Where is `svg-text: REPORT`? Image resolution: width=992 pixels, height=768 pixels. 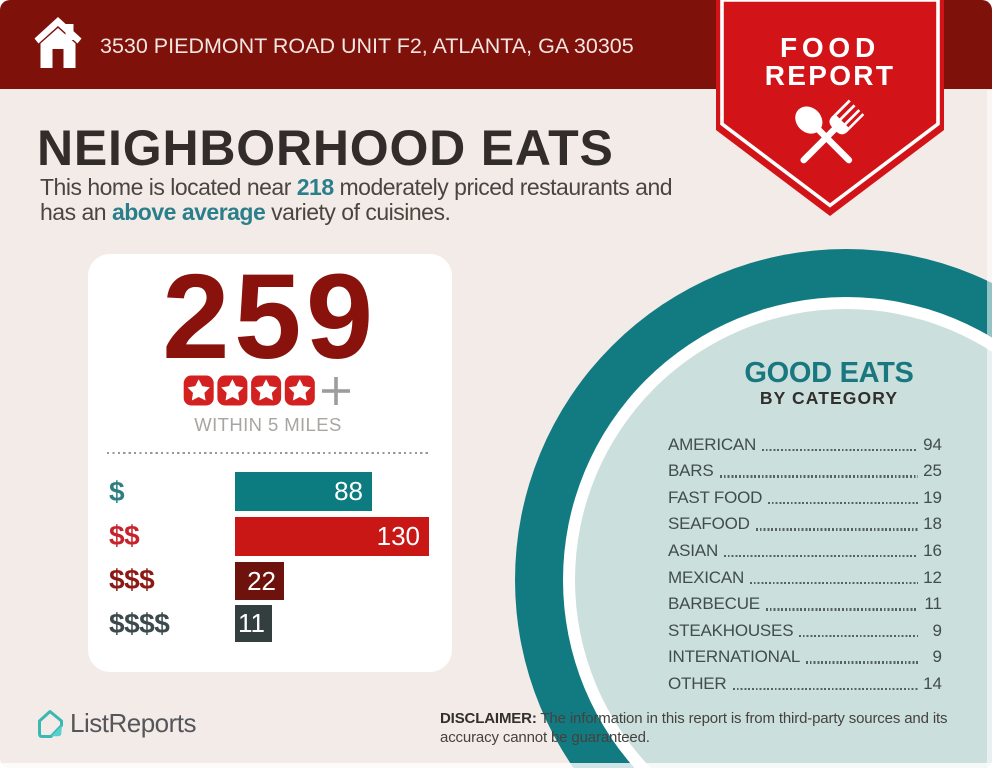 svg-text: REPORT is located at coordinates (830, 75).